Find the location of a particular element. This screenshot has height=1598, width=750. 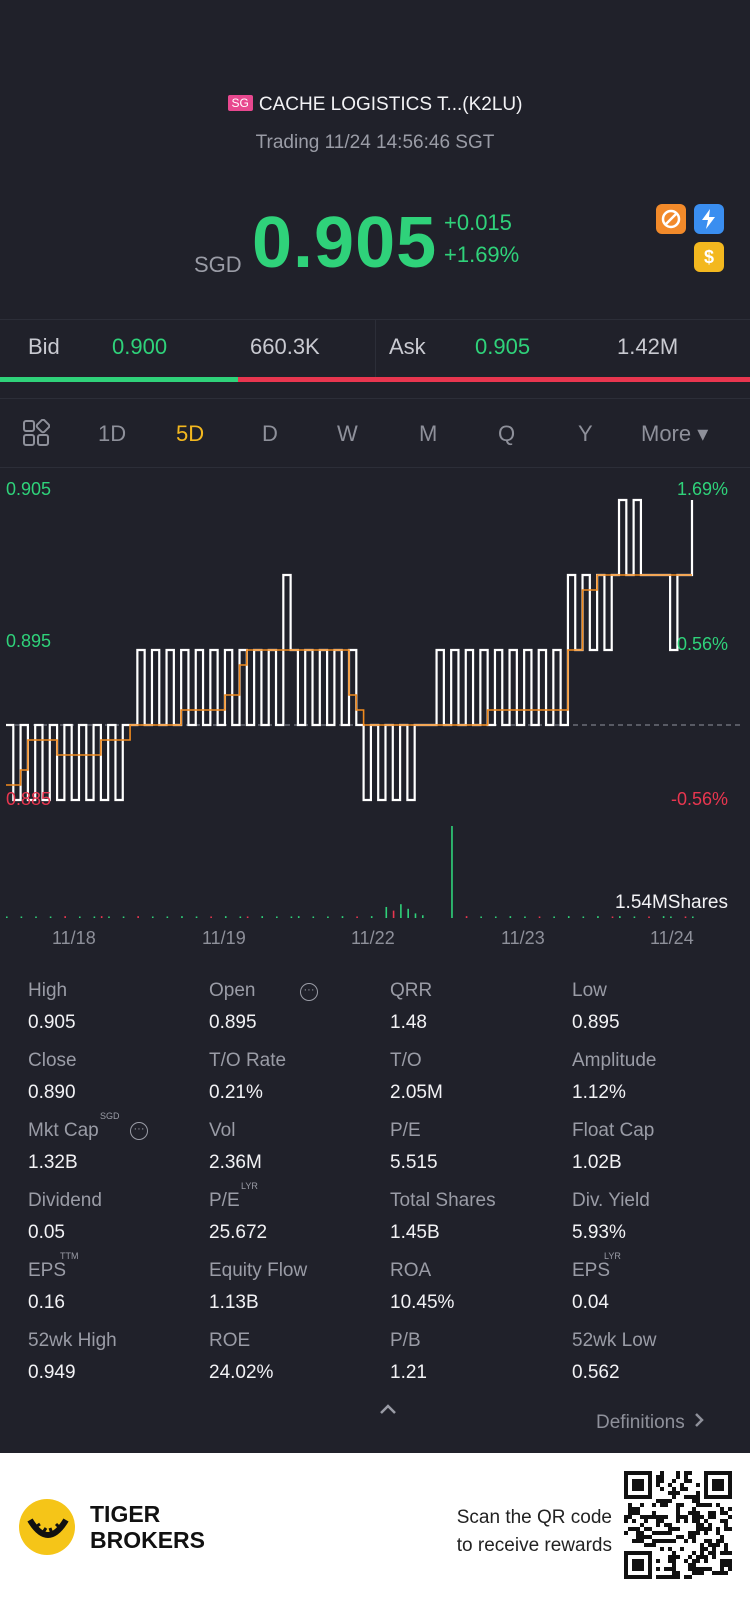

stat-value-roe: 24.02% is located at coordinates (241, 1372).